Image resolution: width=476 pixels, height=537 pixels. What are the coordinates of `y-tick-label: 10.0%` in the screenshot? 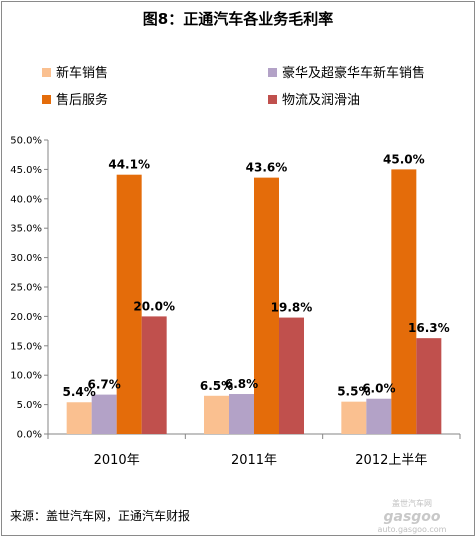 It's located at (26, 376).